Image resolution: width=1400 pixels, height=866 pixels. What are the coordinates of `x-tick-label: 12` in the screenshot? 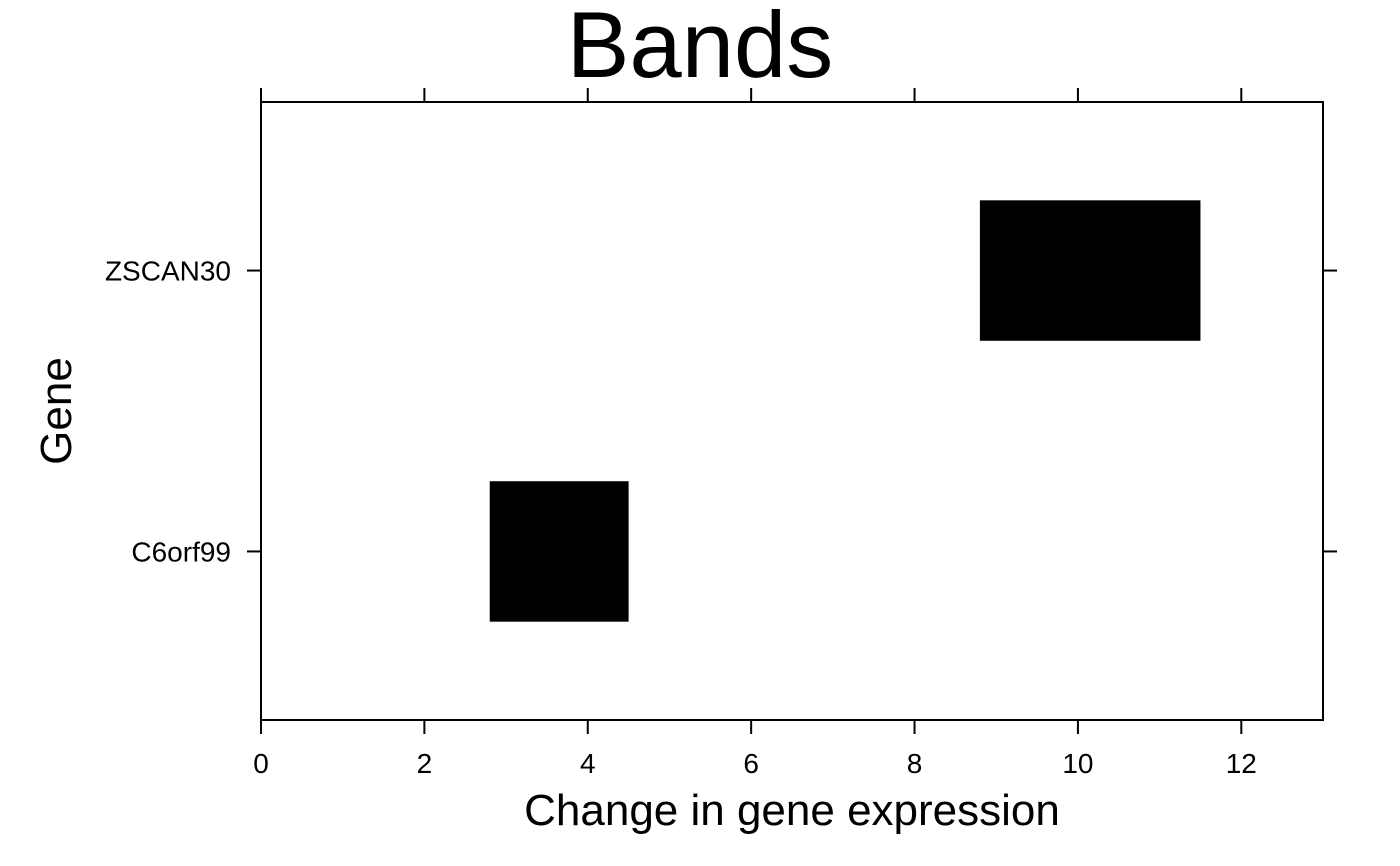 It's located at (1241, 763).